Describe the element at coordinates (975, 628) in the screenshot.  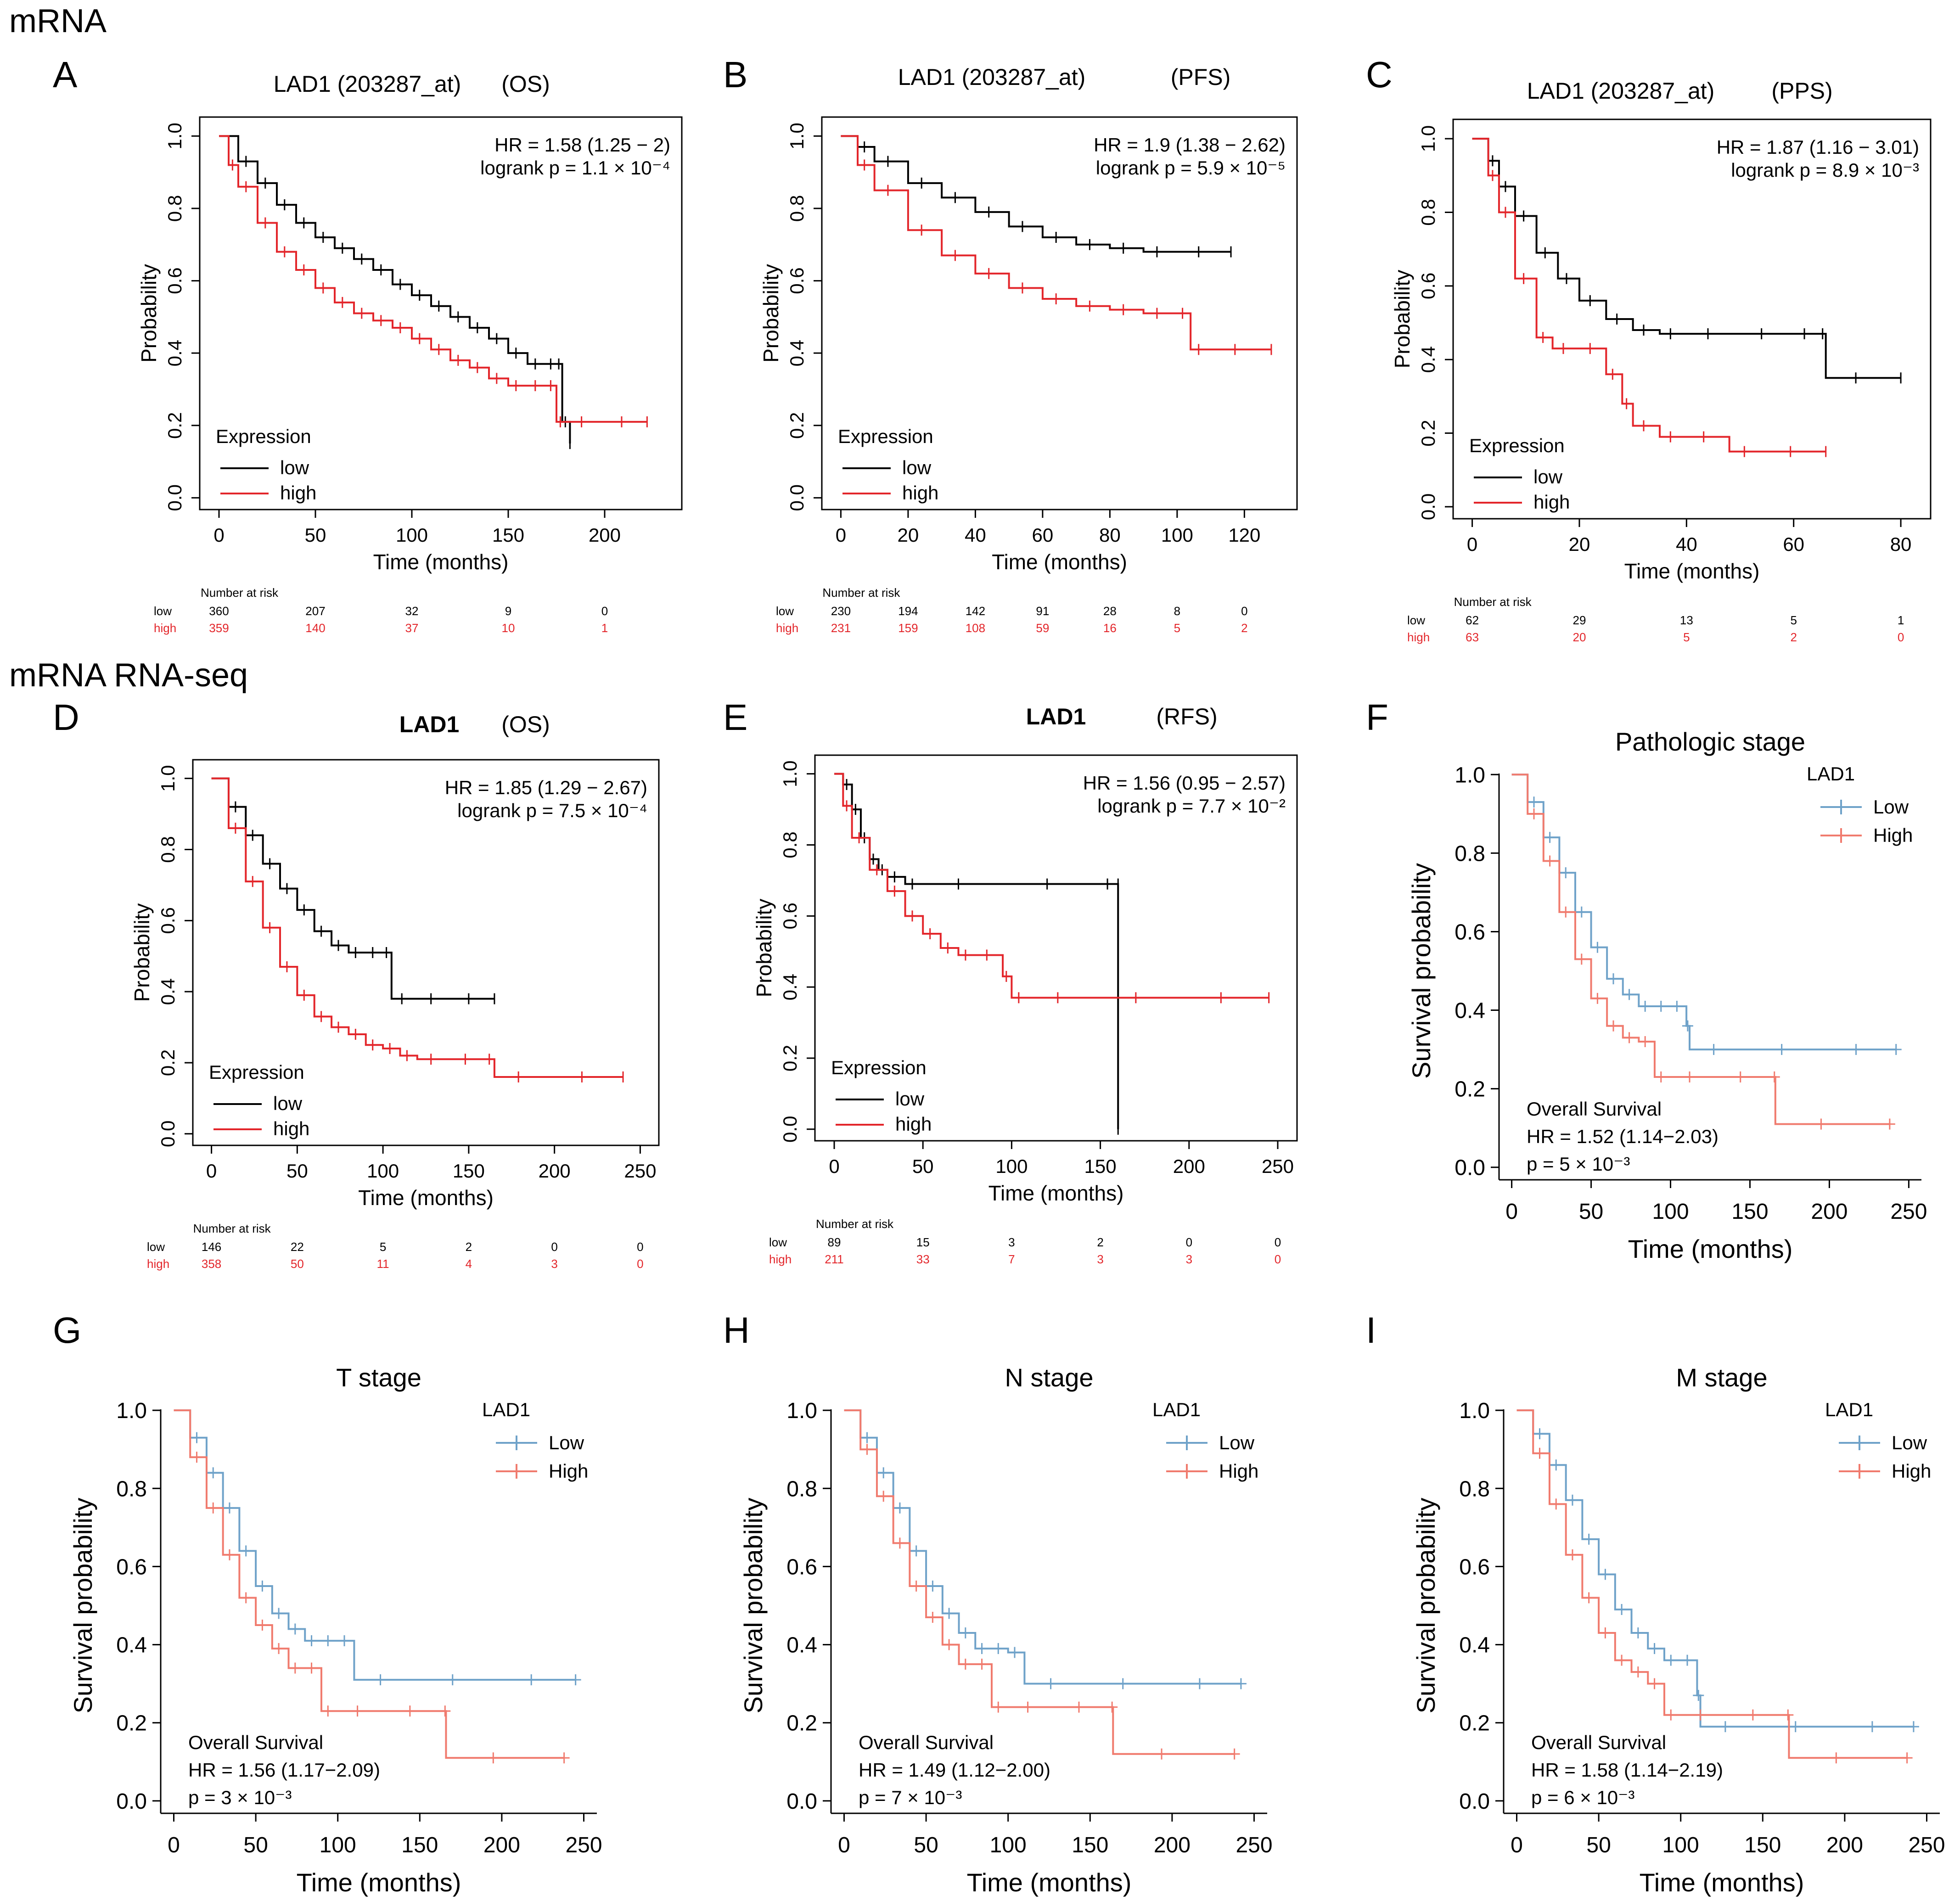
I see `risk-value-high: 108` at that location.